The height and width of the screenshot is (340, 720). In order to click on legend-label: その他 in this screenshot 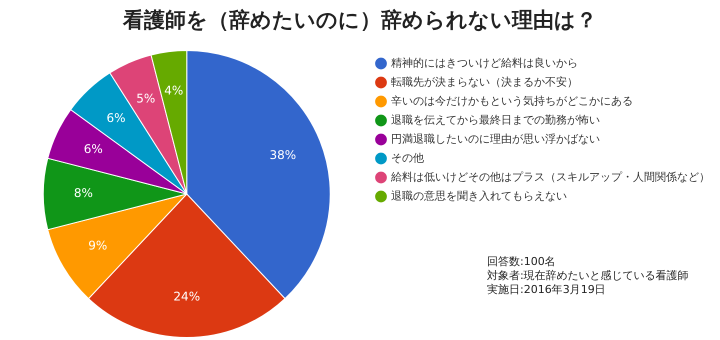, I will do `click(407, 157)`.